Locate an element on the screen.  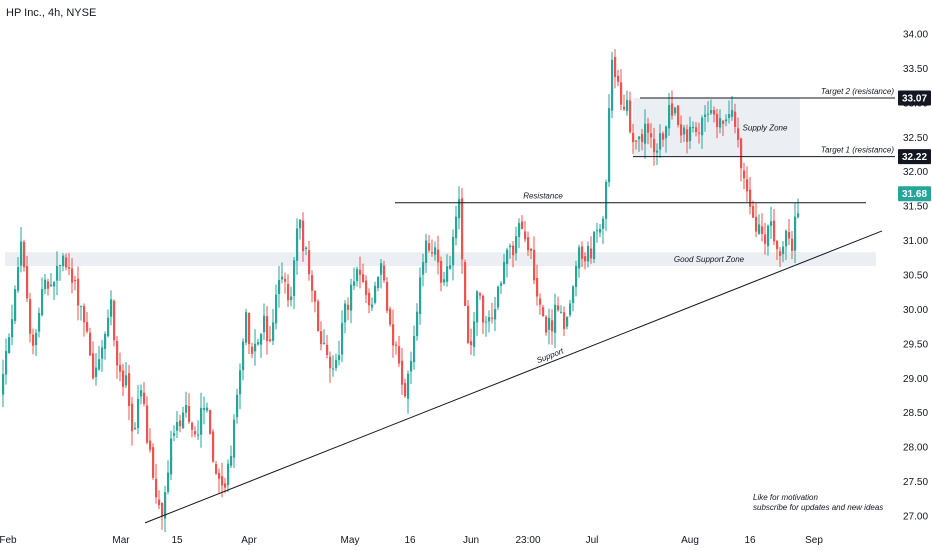
price-tick: 32.50 is located at coordinates (915, 138).